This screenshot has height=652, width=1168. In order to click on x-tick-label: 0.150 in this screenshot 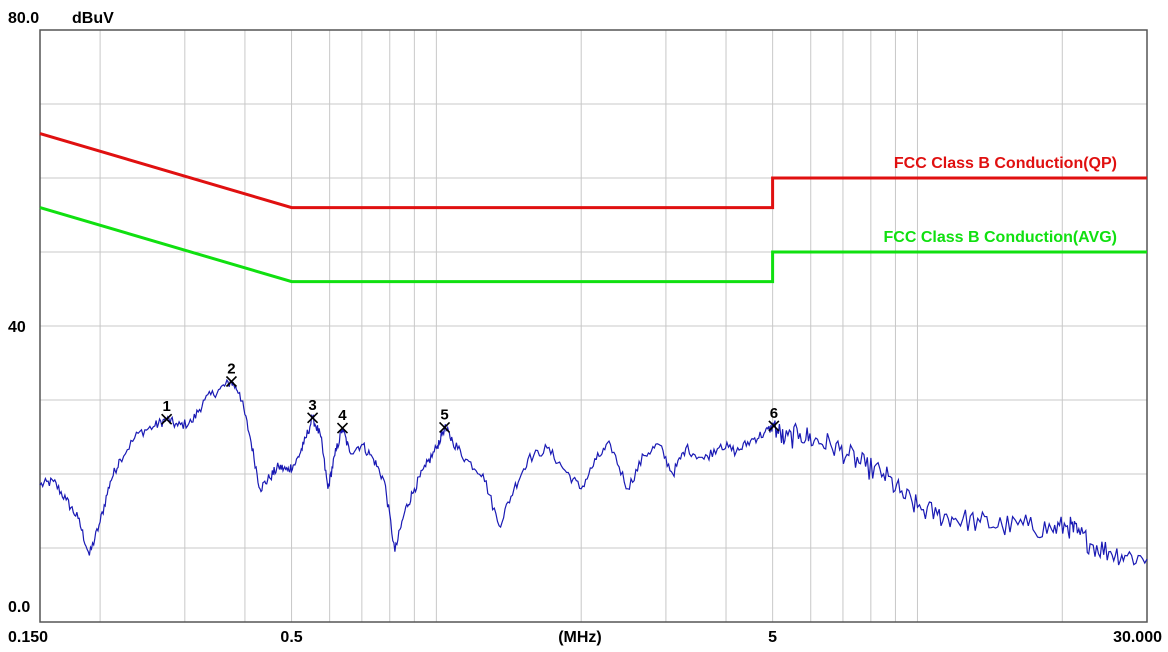, I will do `click(28, 637)`.